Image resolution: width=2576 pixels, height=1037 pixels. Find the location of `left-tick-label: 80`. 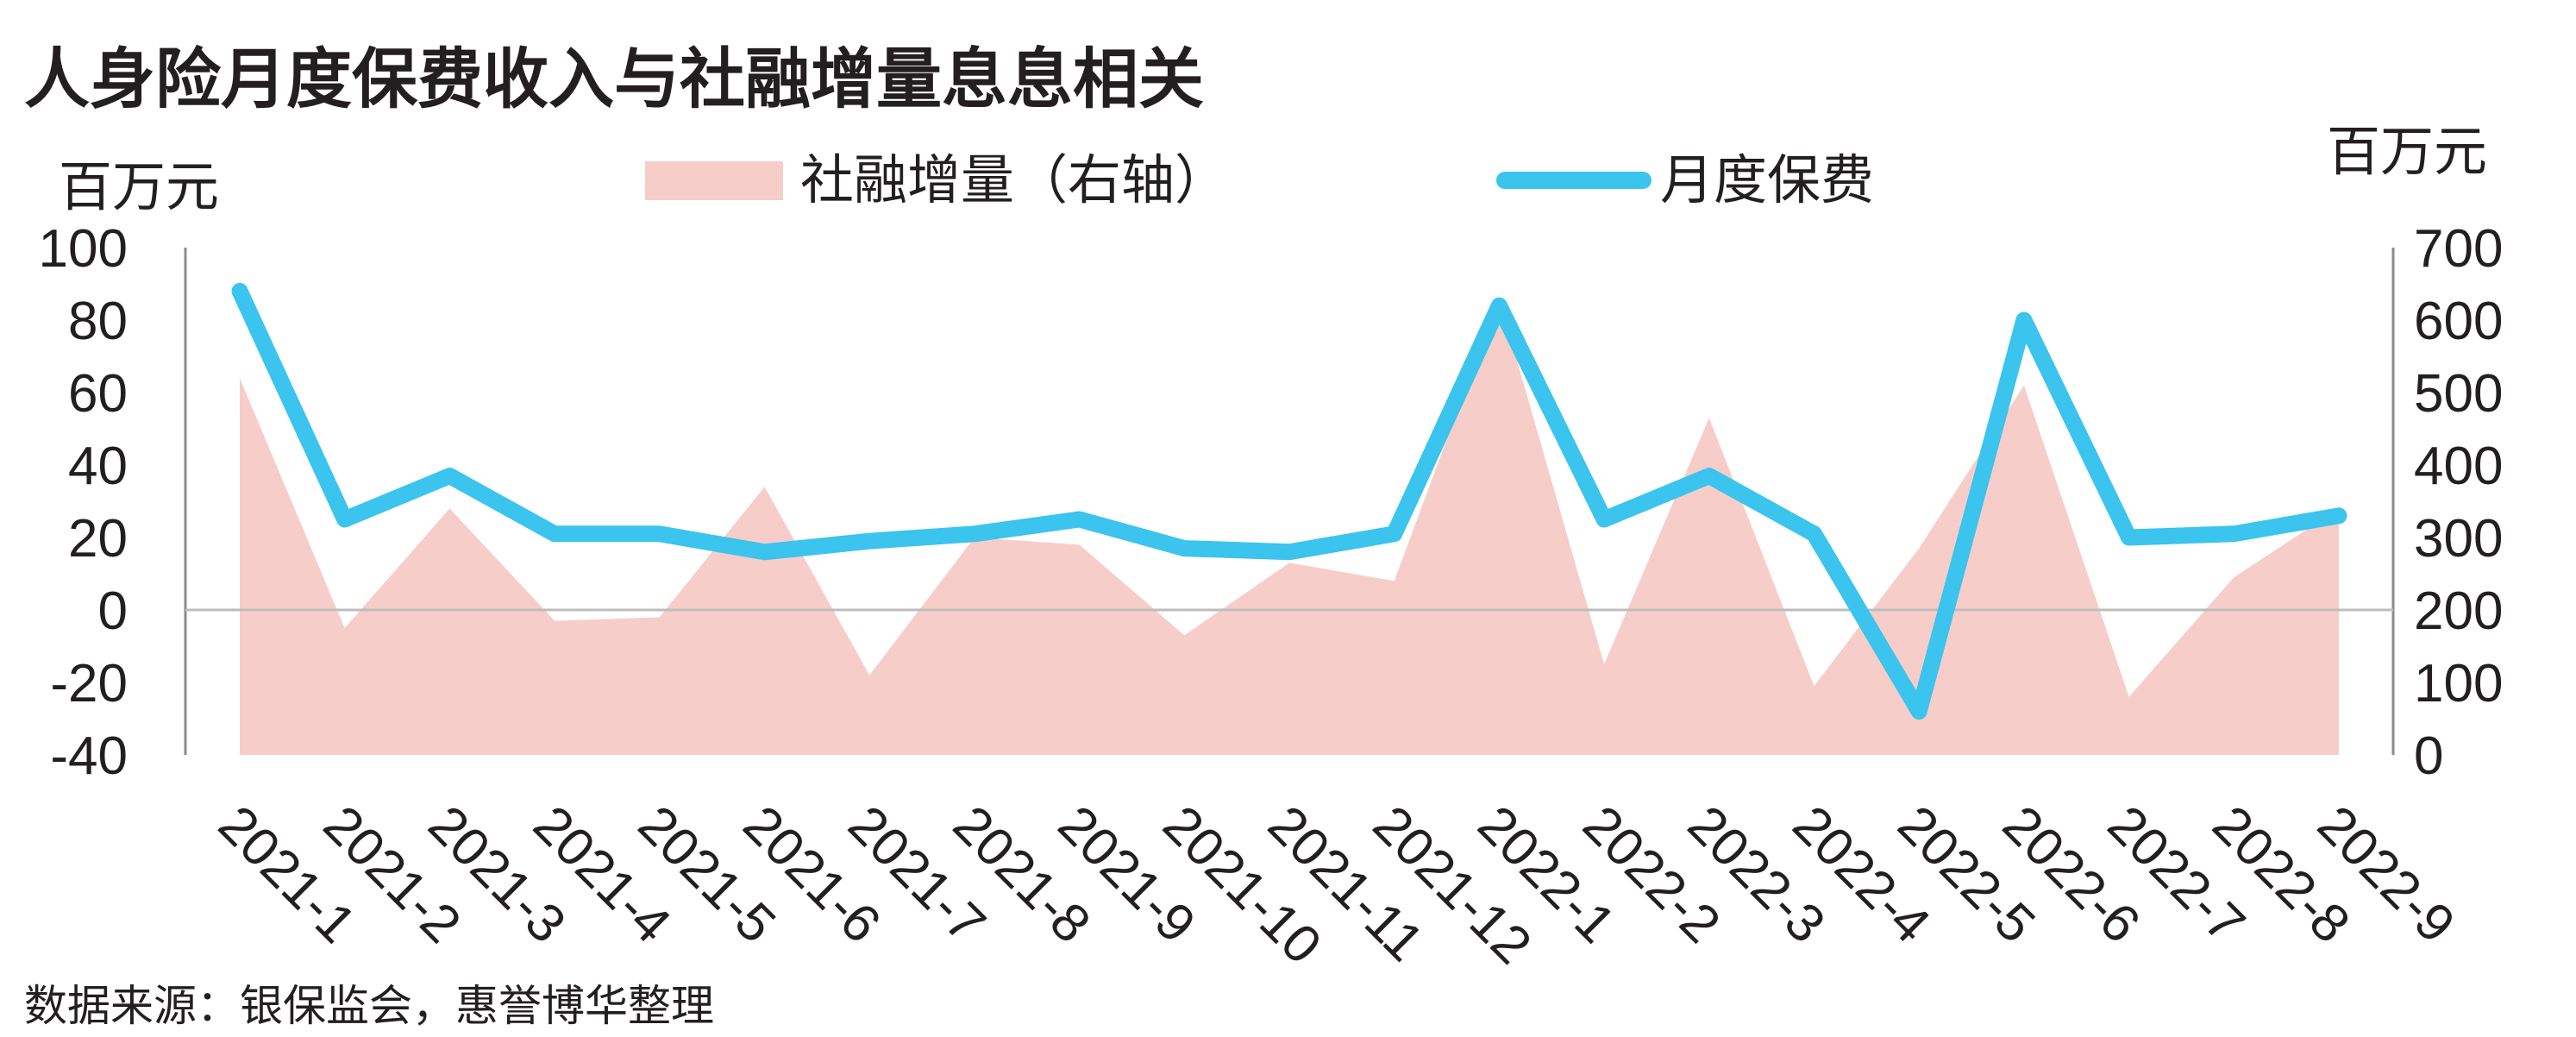

left-tick-label: 80 is located at coordinates (98, 321).